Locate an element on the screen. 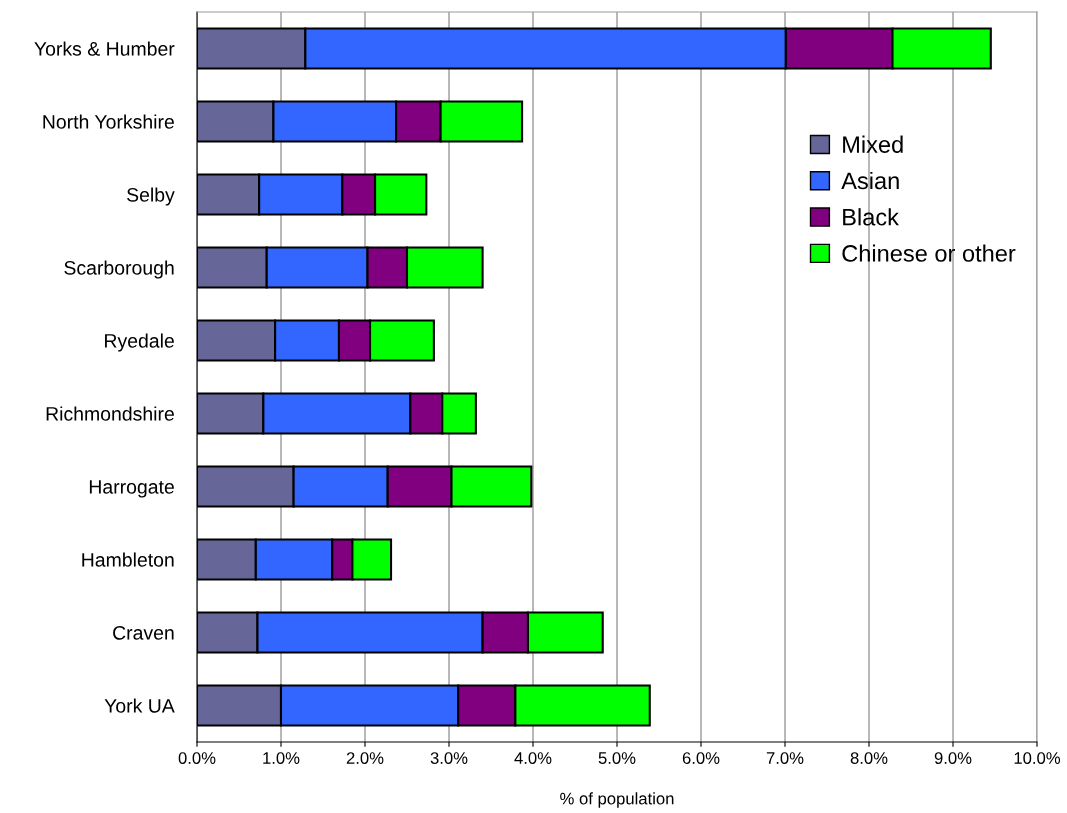 The width and height of the screenshot is (1067, 813). x-tick-label: 1.0% is located at coordinates (281, 758).